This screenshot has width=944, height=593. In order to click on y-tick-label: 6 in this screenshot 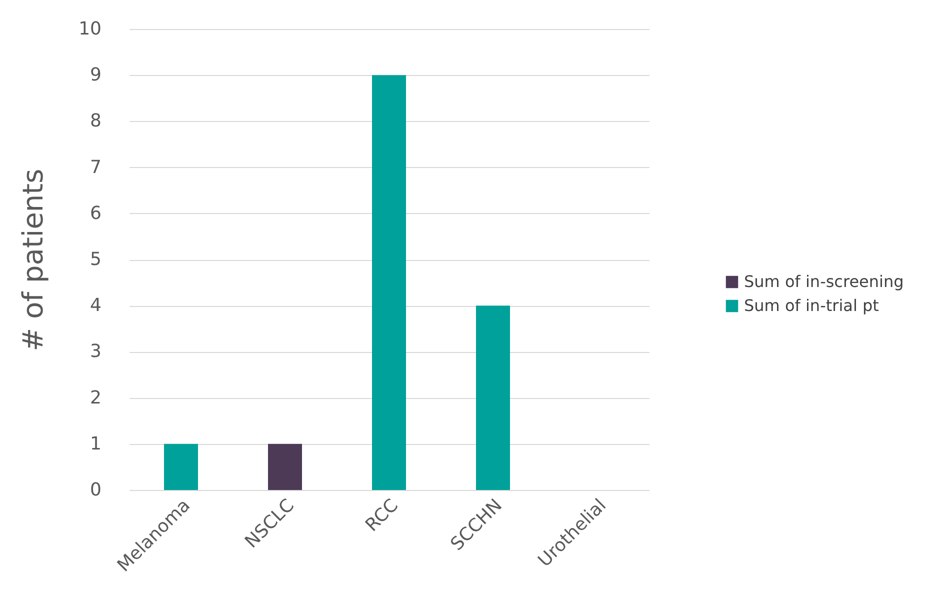, I will do `click(96, 213)`.